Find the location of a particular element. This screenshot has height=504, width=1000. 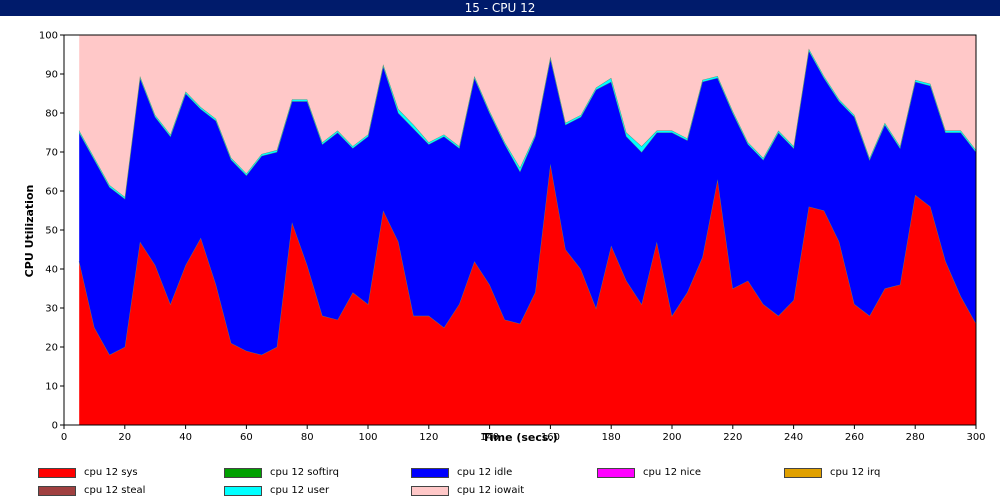

x-tick-label: 180 is located at coordinates (611, 437).